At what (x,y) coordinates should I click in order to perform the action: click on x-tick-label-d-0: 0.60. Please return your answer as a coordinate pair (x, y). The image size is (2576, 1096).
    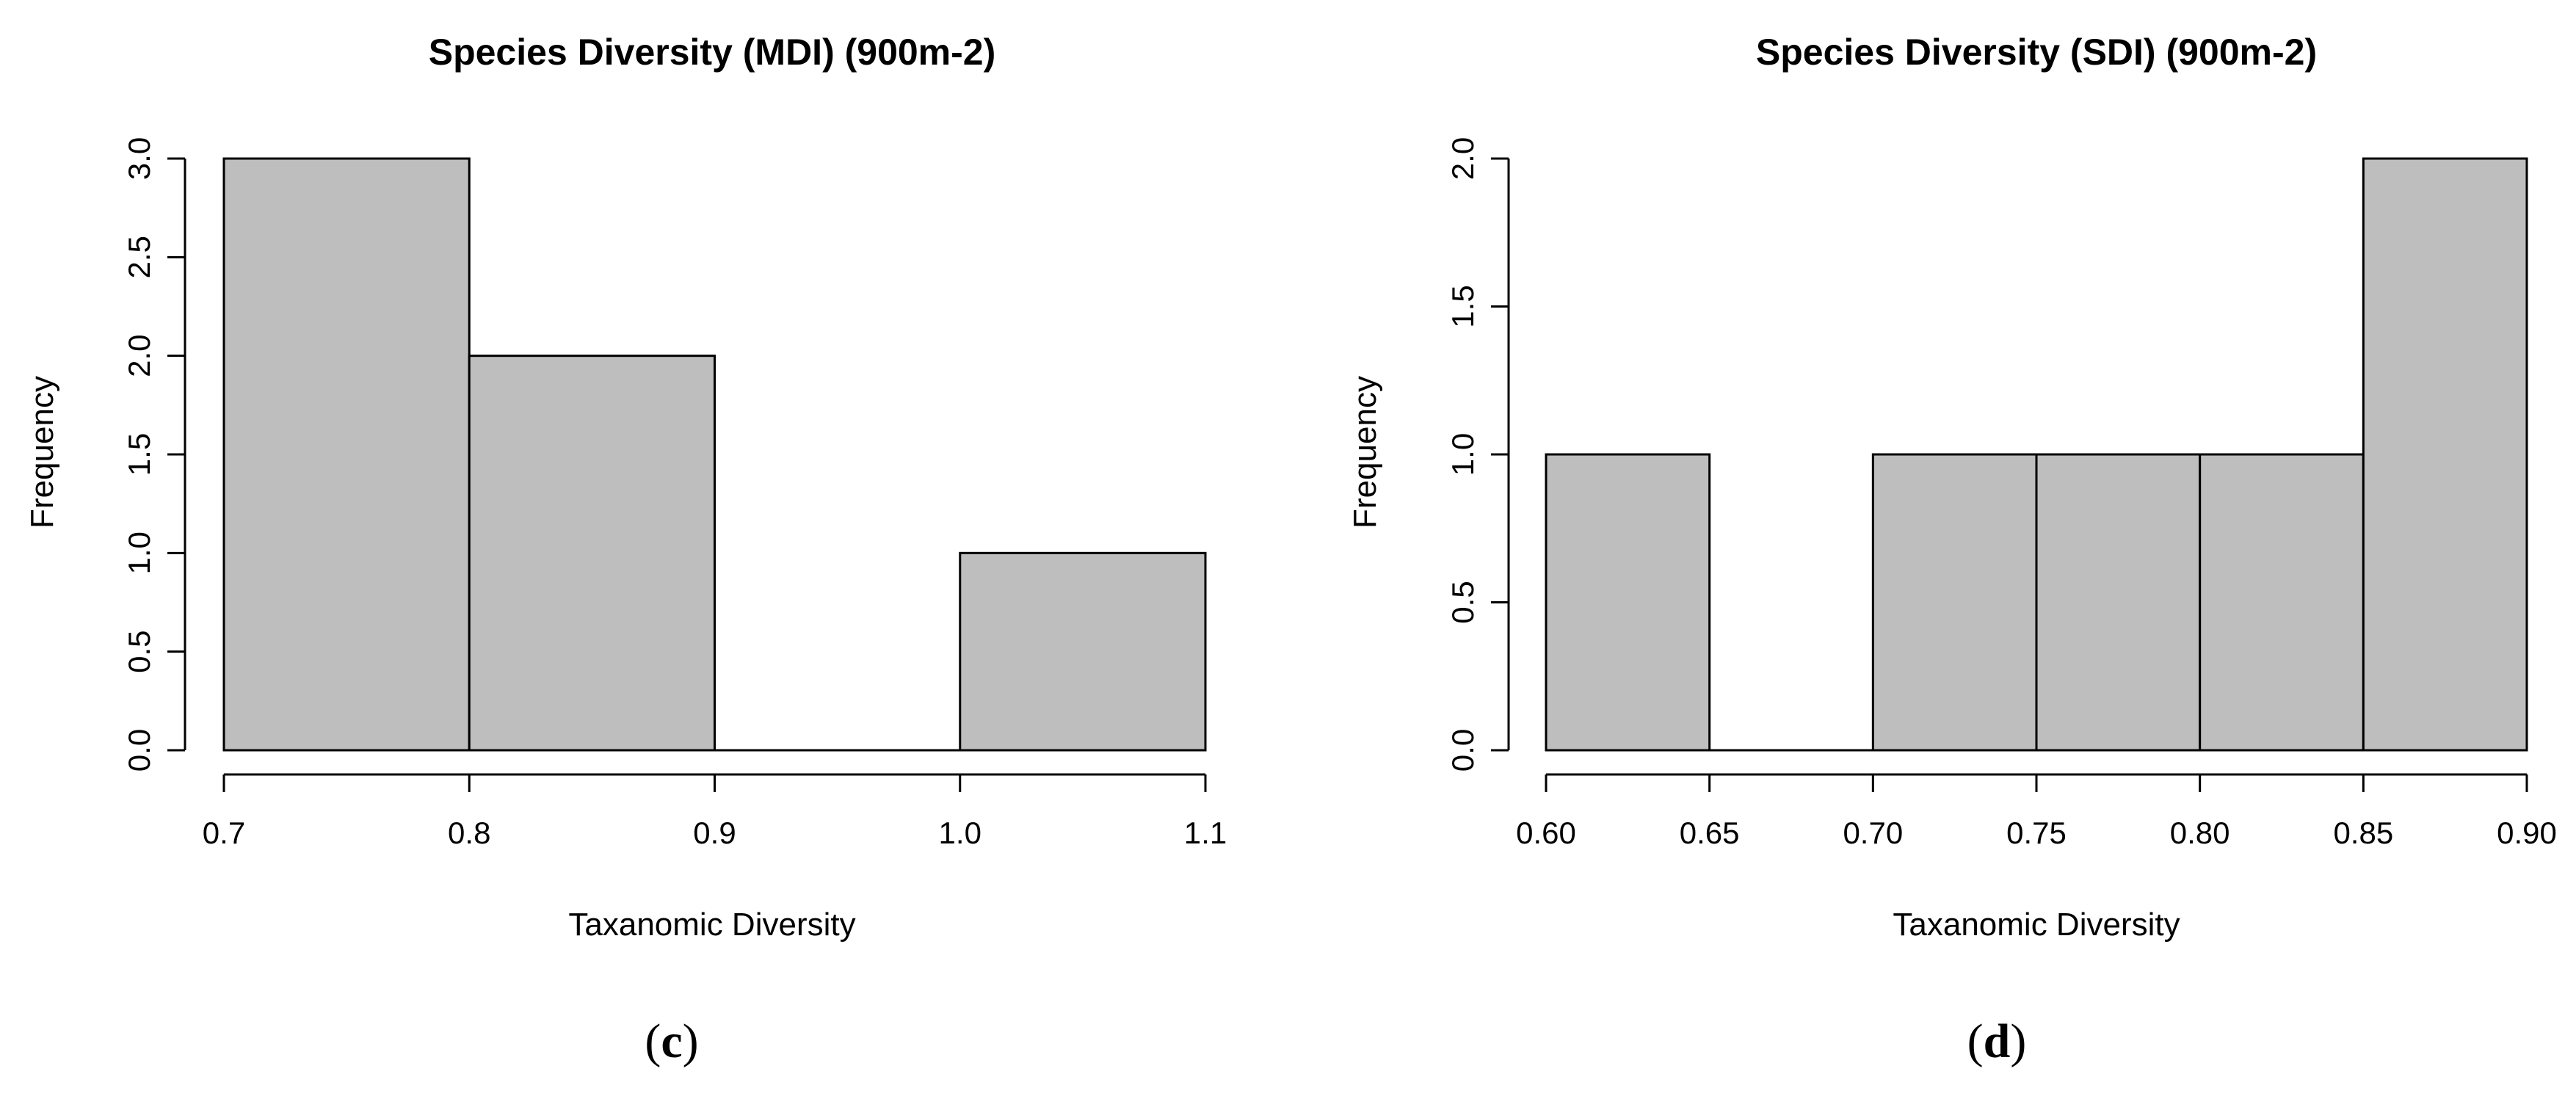
    Looking at the image, I should click on (1546, 833).